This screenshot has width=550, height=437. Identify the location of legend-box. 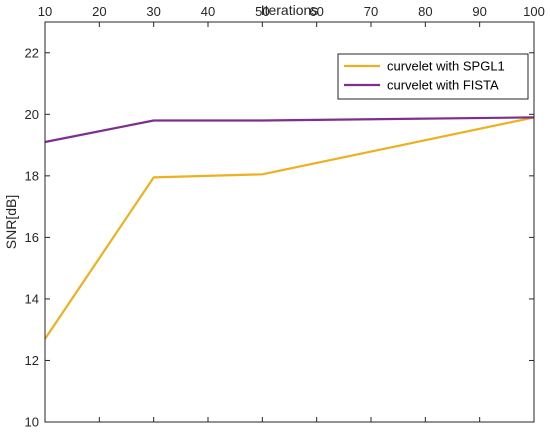
(433, 76).